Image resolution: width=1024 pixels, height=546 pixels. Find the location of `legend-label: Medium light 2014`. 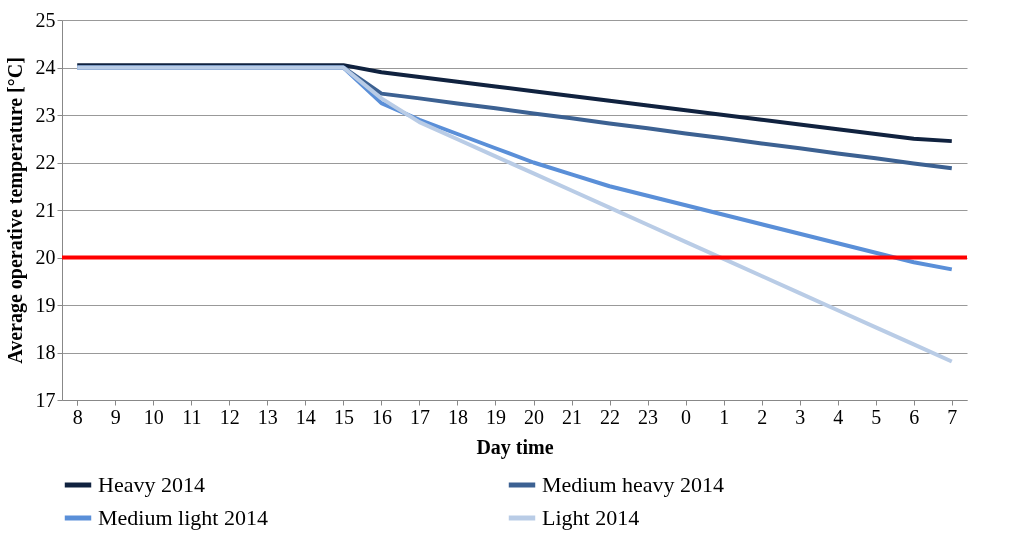

legend-label: Medium light 2014 is located at coordinates (183, 517).